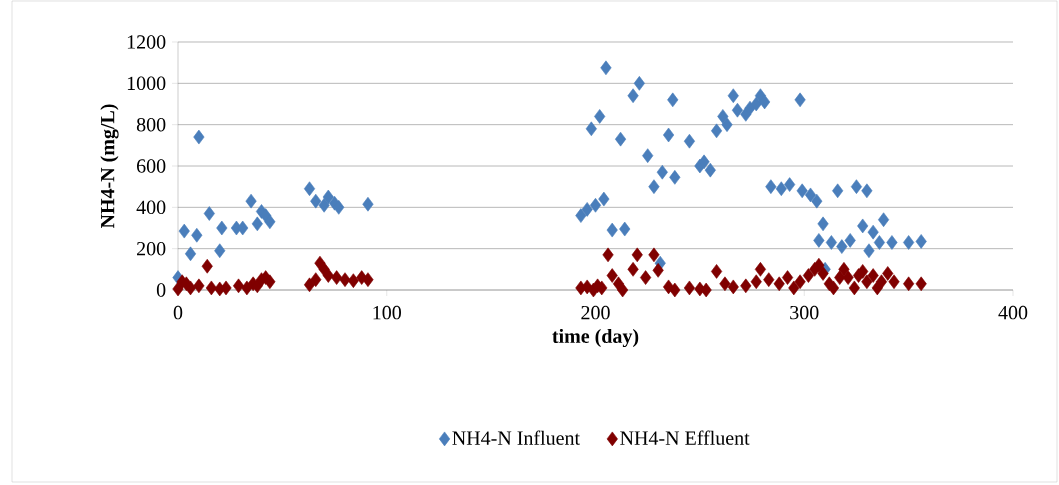  What do you see at coordinates (1013, 312) in the screenshot?
I see `x-tick-label: 400` at bounding box center [1013, 312].